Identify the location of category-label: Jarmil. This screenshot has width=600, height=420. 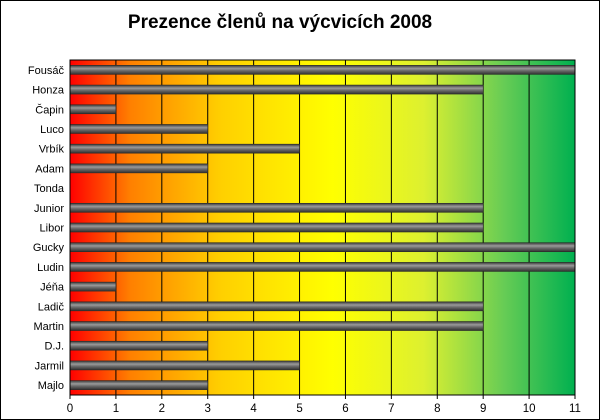
(49, 366).